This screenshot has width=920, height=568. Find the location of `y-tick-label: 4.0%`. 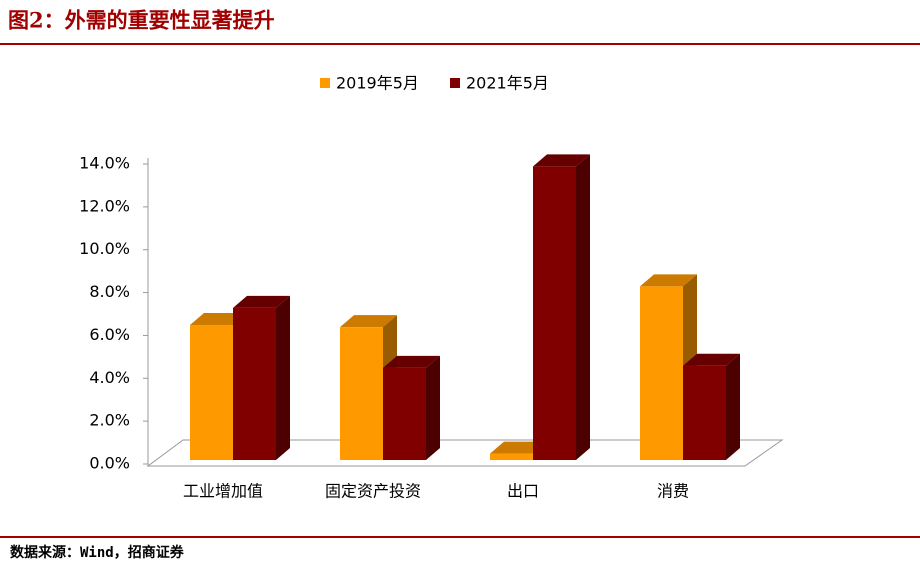

y-tick-label: 4.0% is located at coordinates (109, 377).